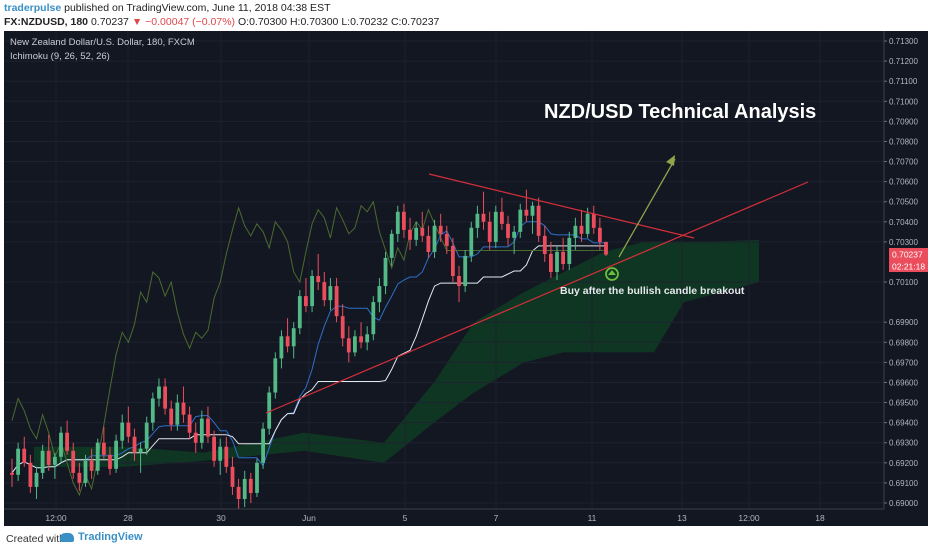  What do you see at coordinates (110, 537) in the screenshot?
I see `tradingview-brand: TradingView` at bounding box center [110, 537].